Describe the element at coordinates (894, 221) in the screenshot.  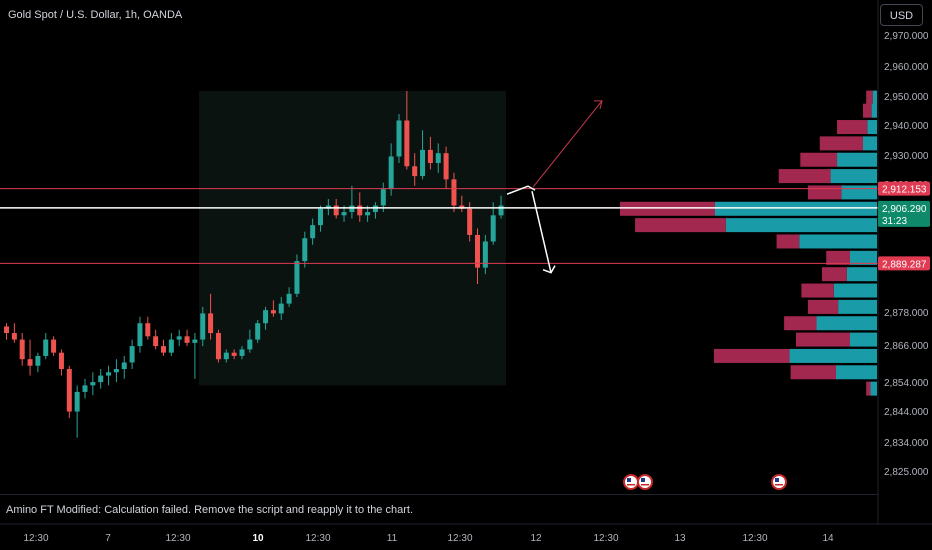
I see `current-price-label-countdown: 31:23` at that location.